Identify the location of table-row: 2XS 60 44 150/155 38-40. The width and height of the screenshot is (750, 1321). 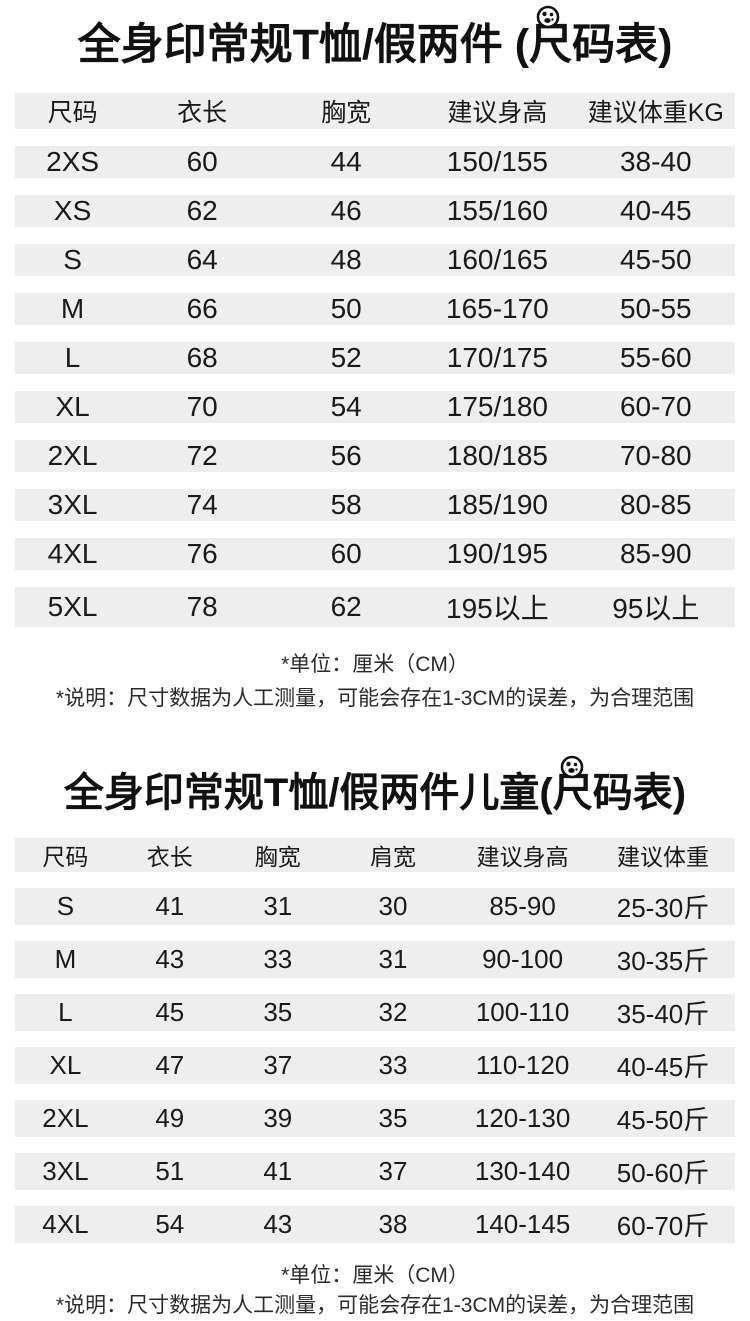
(375, 162).